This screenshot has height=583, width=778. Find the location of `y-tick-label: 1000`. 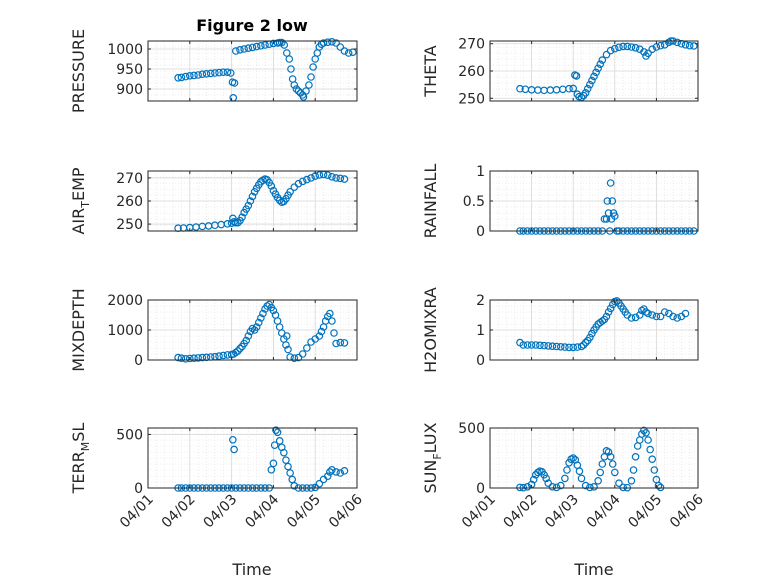

y-tick-label: 1000 is located at coordinates (125, 331).